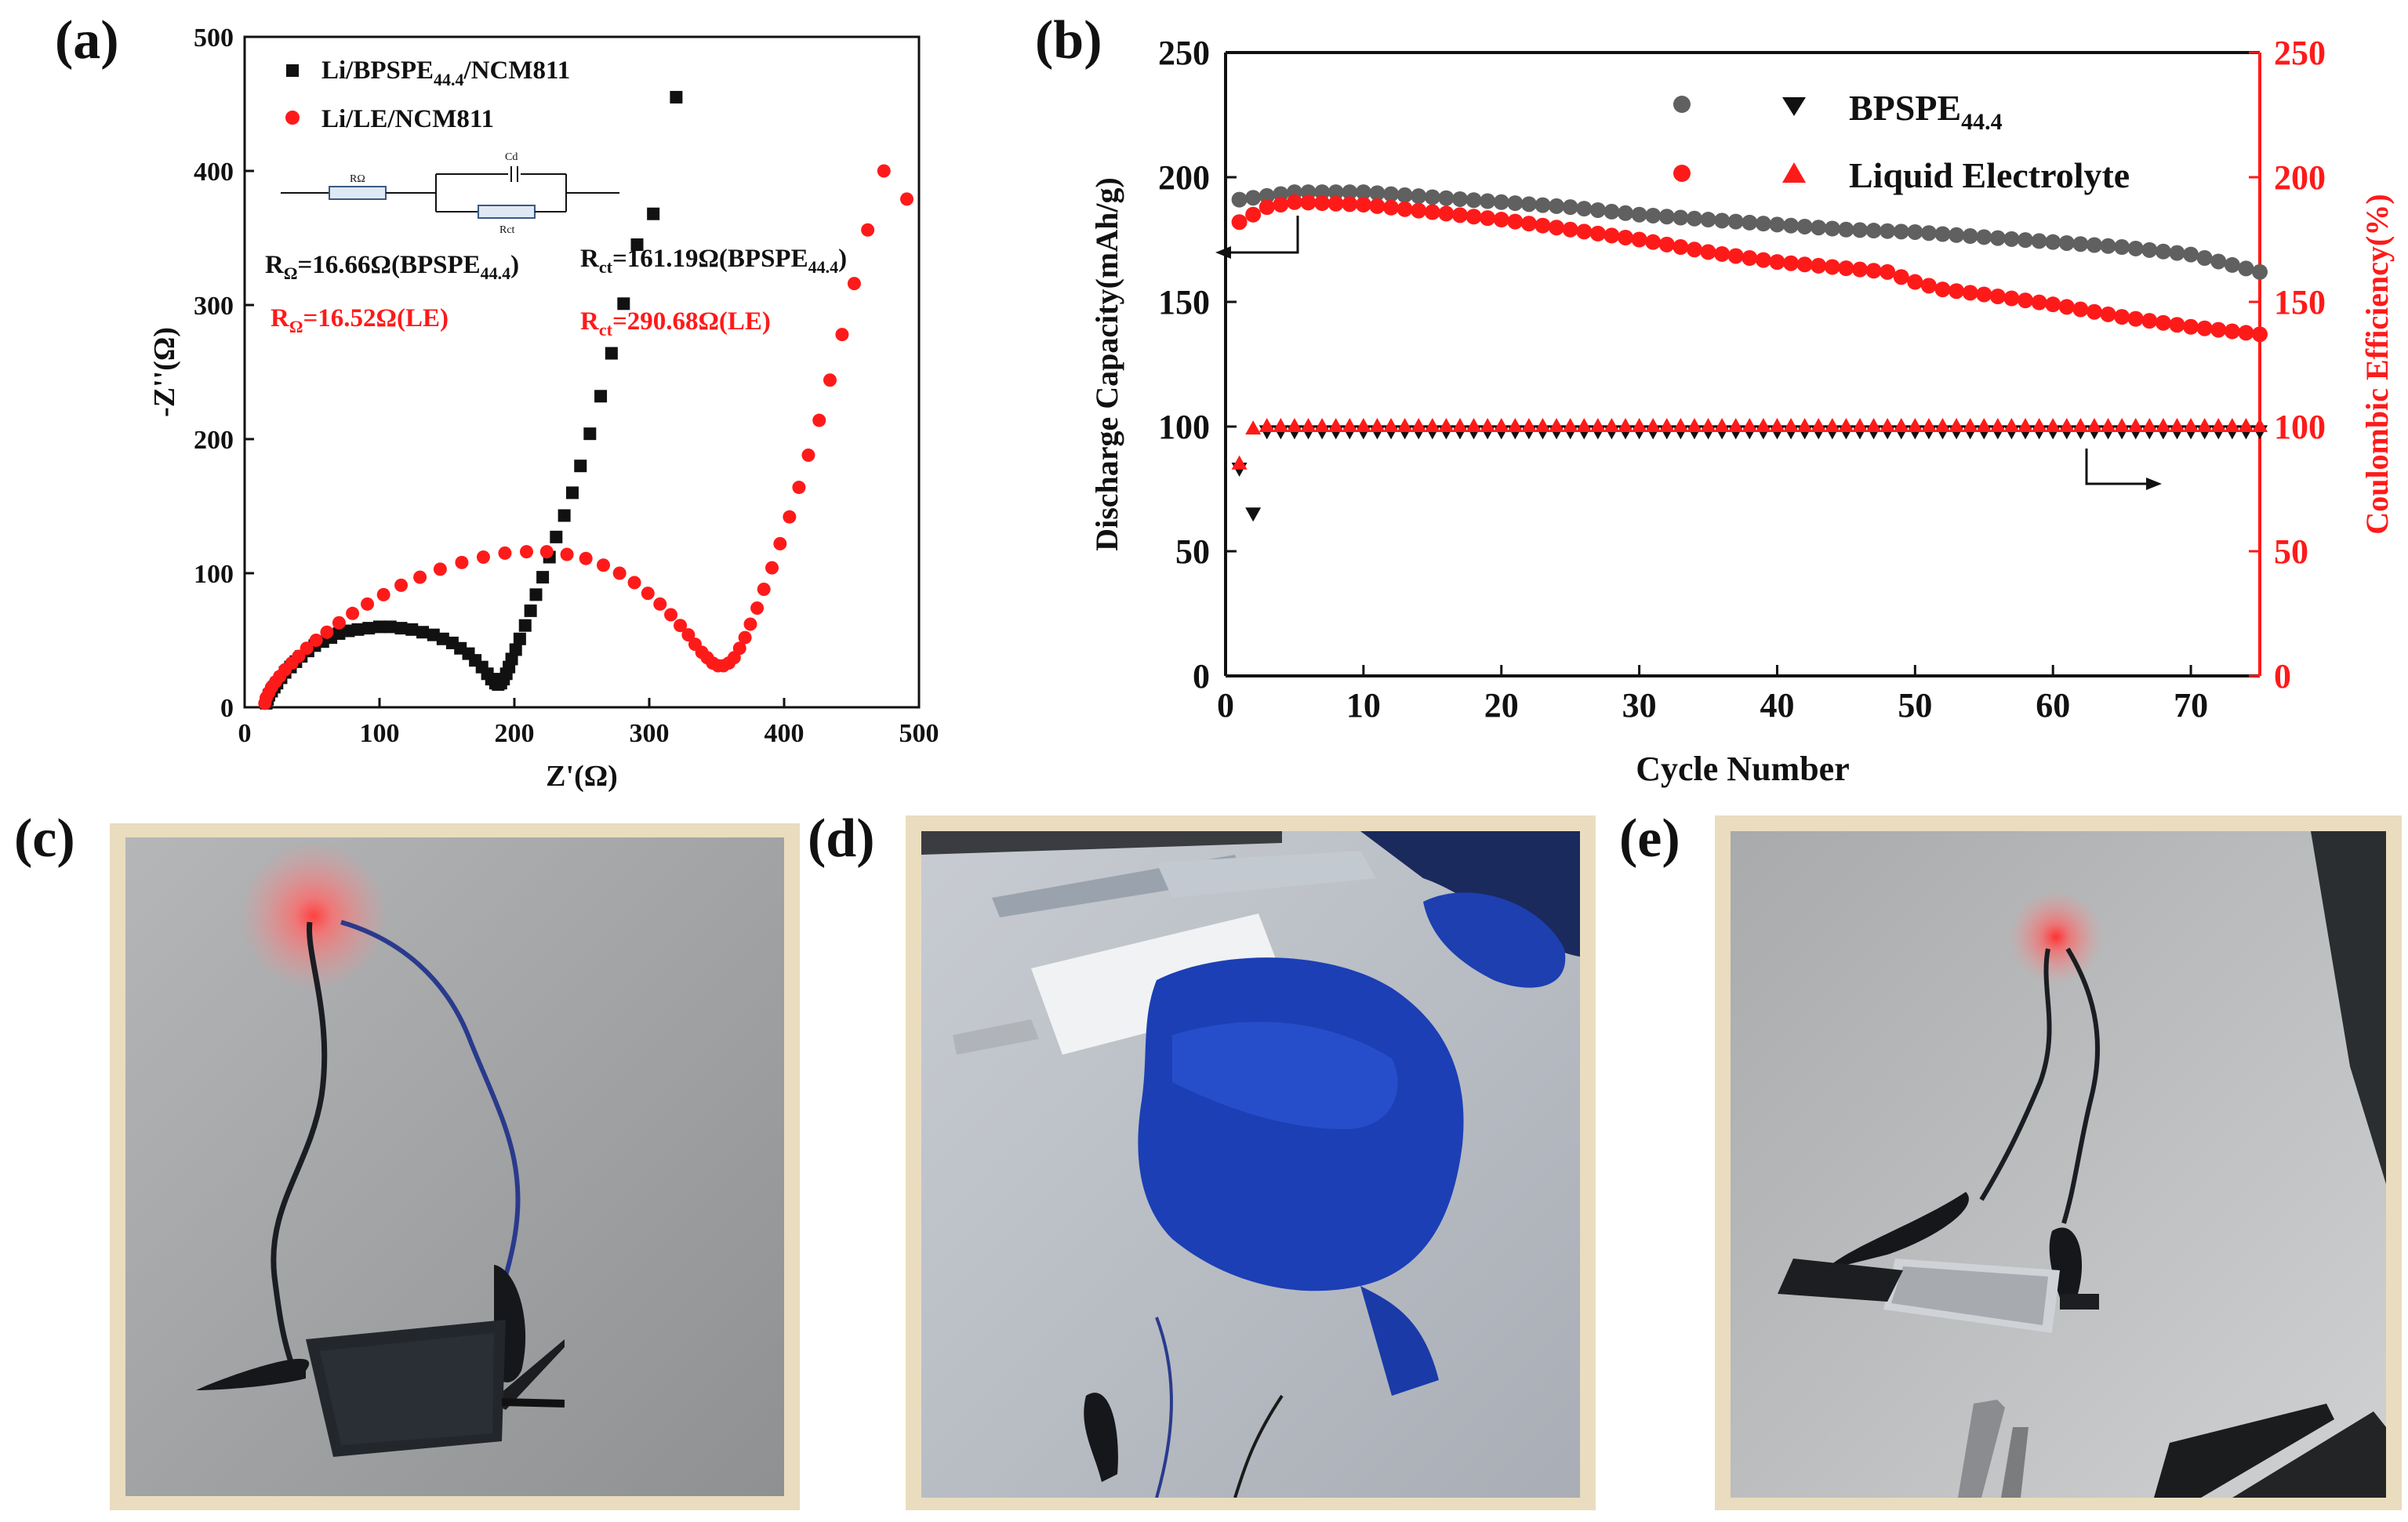  What do you see at coordinates (87, 41) in the screenshot?
I see `panel-label-a: (a)` at bounding box center [87, 41].